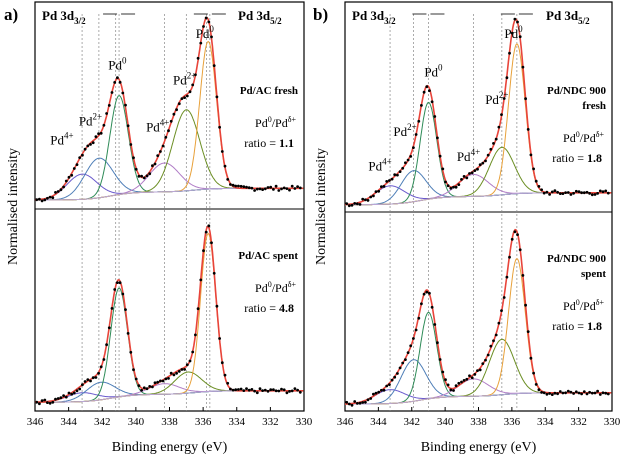 The width and height of the screenshot is (624, 454). What do you see at coordinates (270, 119) in the screenshot?
I see `ratio-sup0: 0` at bounding box center [270, 119].